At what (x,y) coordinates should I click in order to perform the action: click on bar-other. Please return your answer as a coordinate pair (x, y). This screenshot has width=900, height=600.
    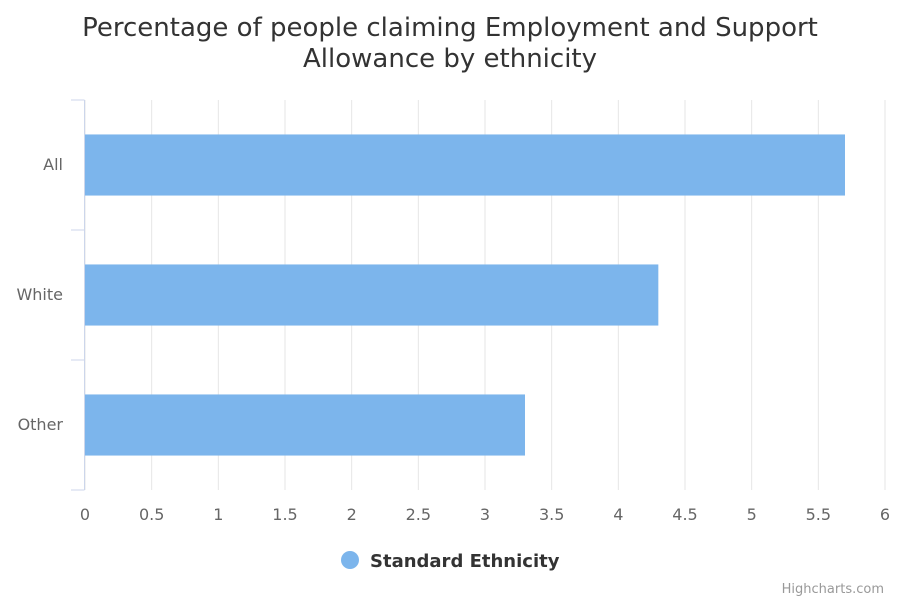
    Looking at the image, I should click on (305, 425).